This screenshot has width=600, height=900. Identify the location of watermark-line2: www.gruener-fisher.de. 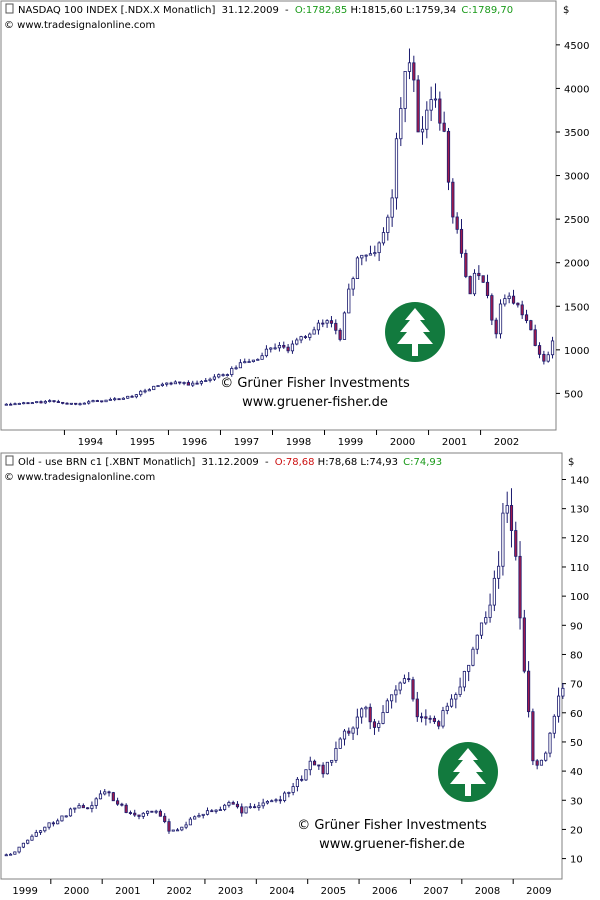
(392, 844).